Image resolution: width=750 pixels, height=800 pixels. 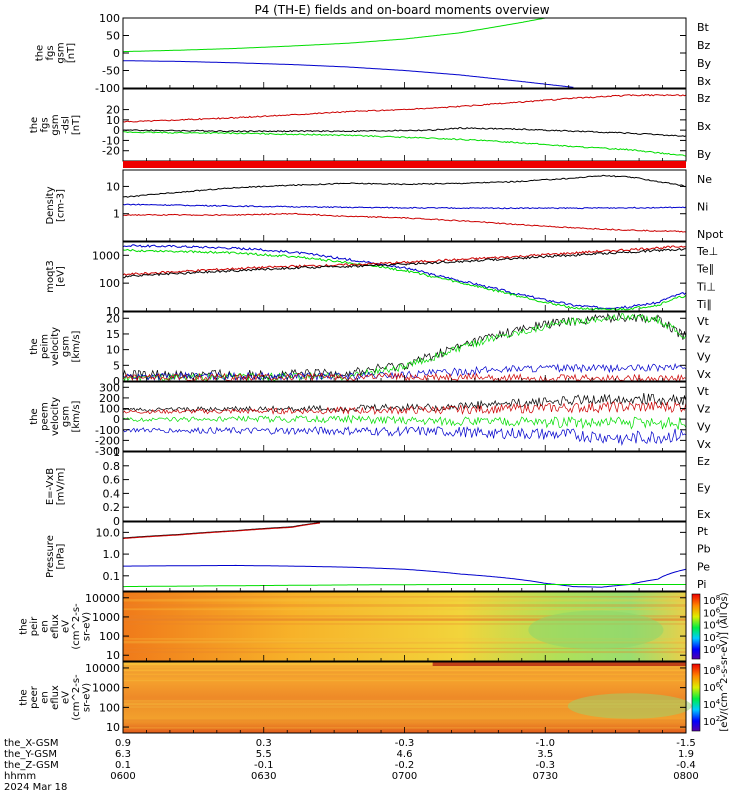 I want to click on series-Bx, so click(x=404, y=132).